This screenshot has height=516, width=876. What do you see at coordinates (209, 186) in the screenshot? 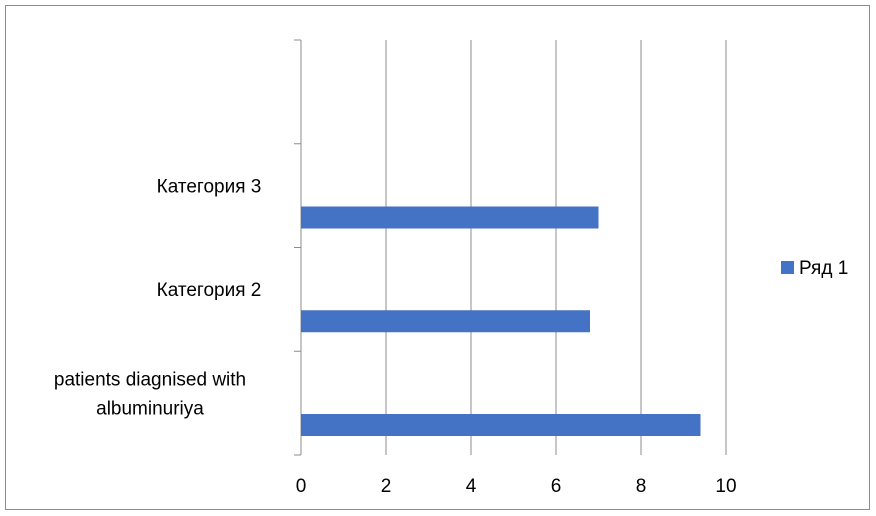
I see `category-label: Категория 3` at bounding box center [209, 186].